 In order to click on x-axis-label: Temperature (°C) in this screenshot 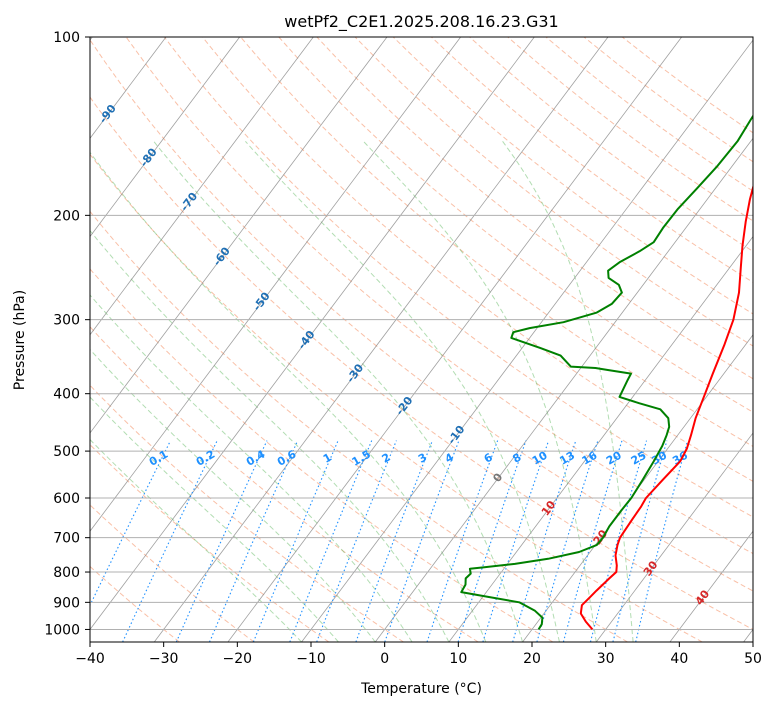, I will do `click(421, 689)`.